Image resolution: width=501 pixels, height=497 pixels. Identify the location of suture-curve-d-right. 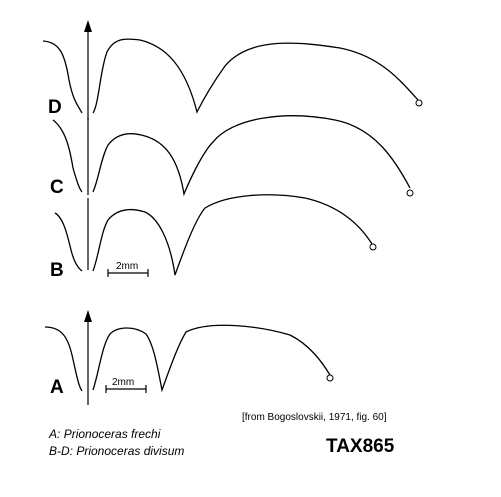
(255, 76).